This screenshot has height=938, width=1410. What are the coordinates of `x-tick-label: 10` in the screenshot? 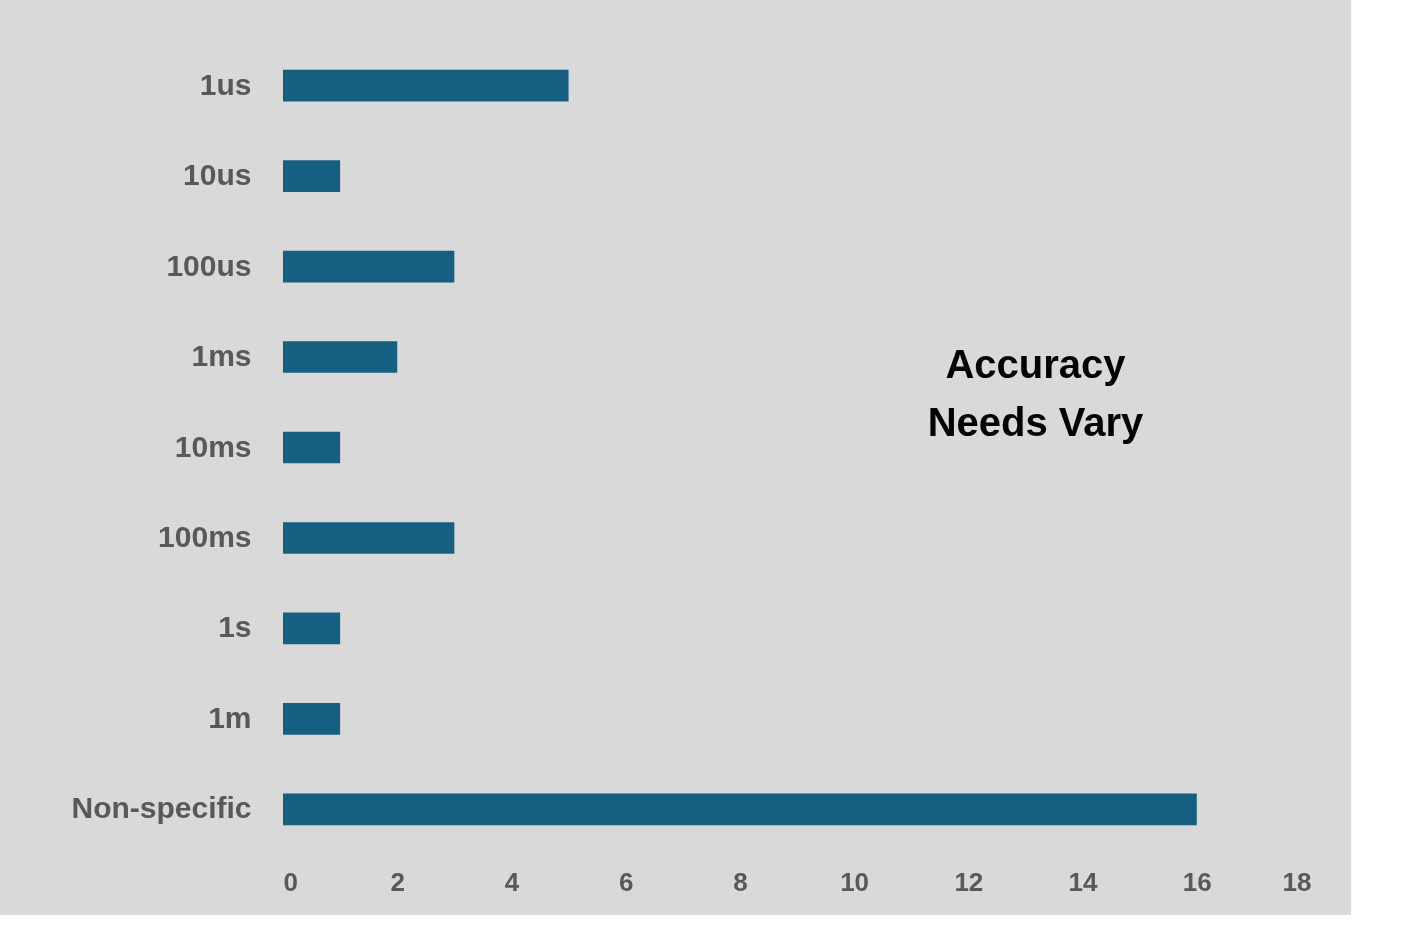 It's located at (855, 881).